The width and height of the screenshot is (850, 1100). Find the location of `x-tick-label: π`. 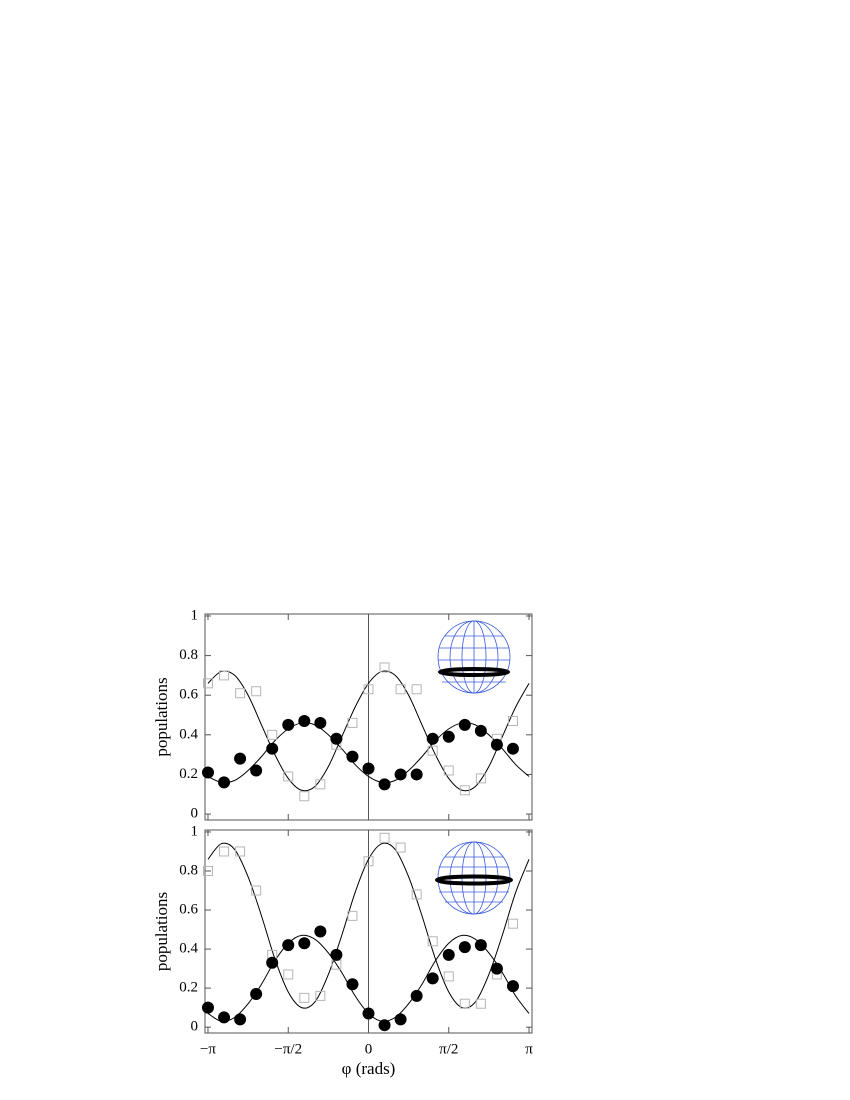

x-tick-label: π is located at coordinates (529, 1049).